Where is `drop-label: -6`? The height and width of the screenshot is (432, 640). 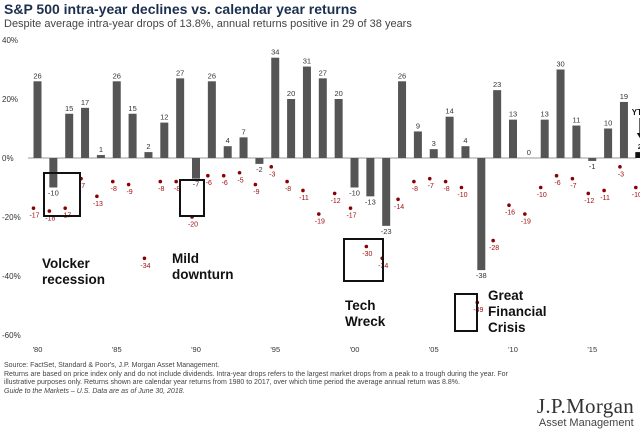 drop-label: -6 is located at coordinates (225, 183).